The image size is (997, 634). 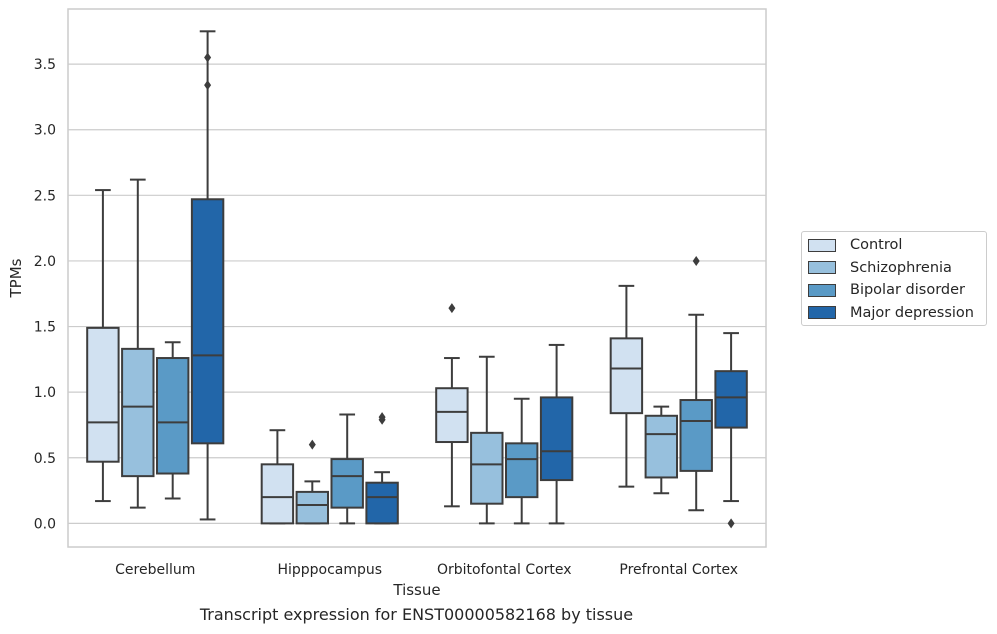 I want to click on y-tick-label: 2.5, so click(x=45, y=196).